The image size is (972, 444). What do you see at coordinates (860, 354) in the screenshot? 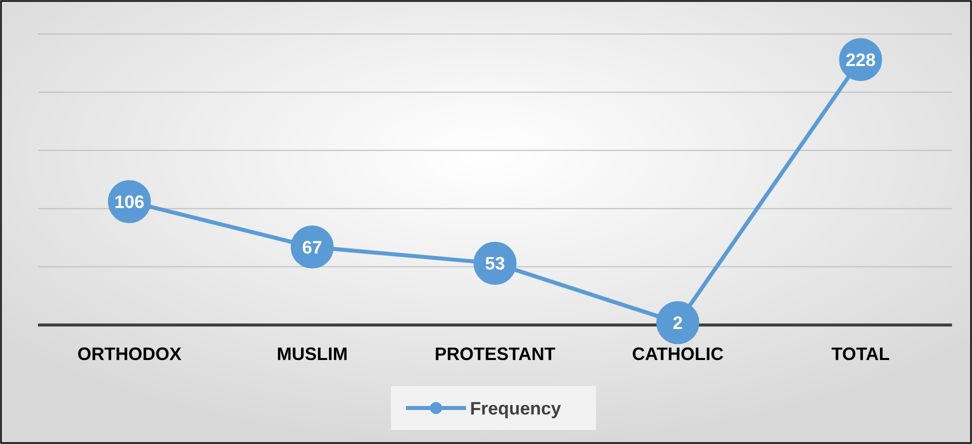
I see `x-tick-label: TOTAL` at bounding box center [860, 354].